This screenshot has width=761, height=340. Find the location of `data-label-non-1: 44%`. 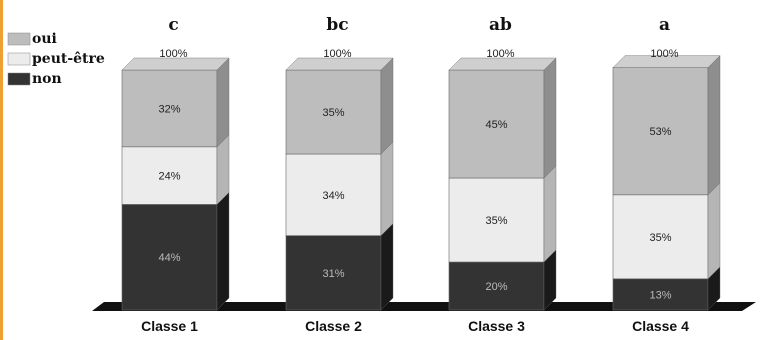

data-label-non-1: 44% is located at coordinates (169, 258).